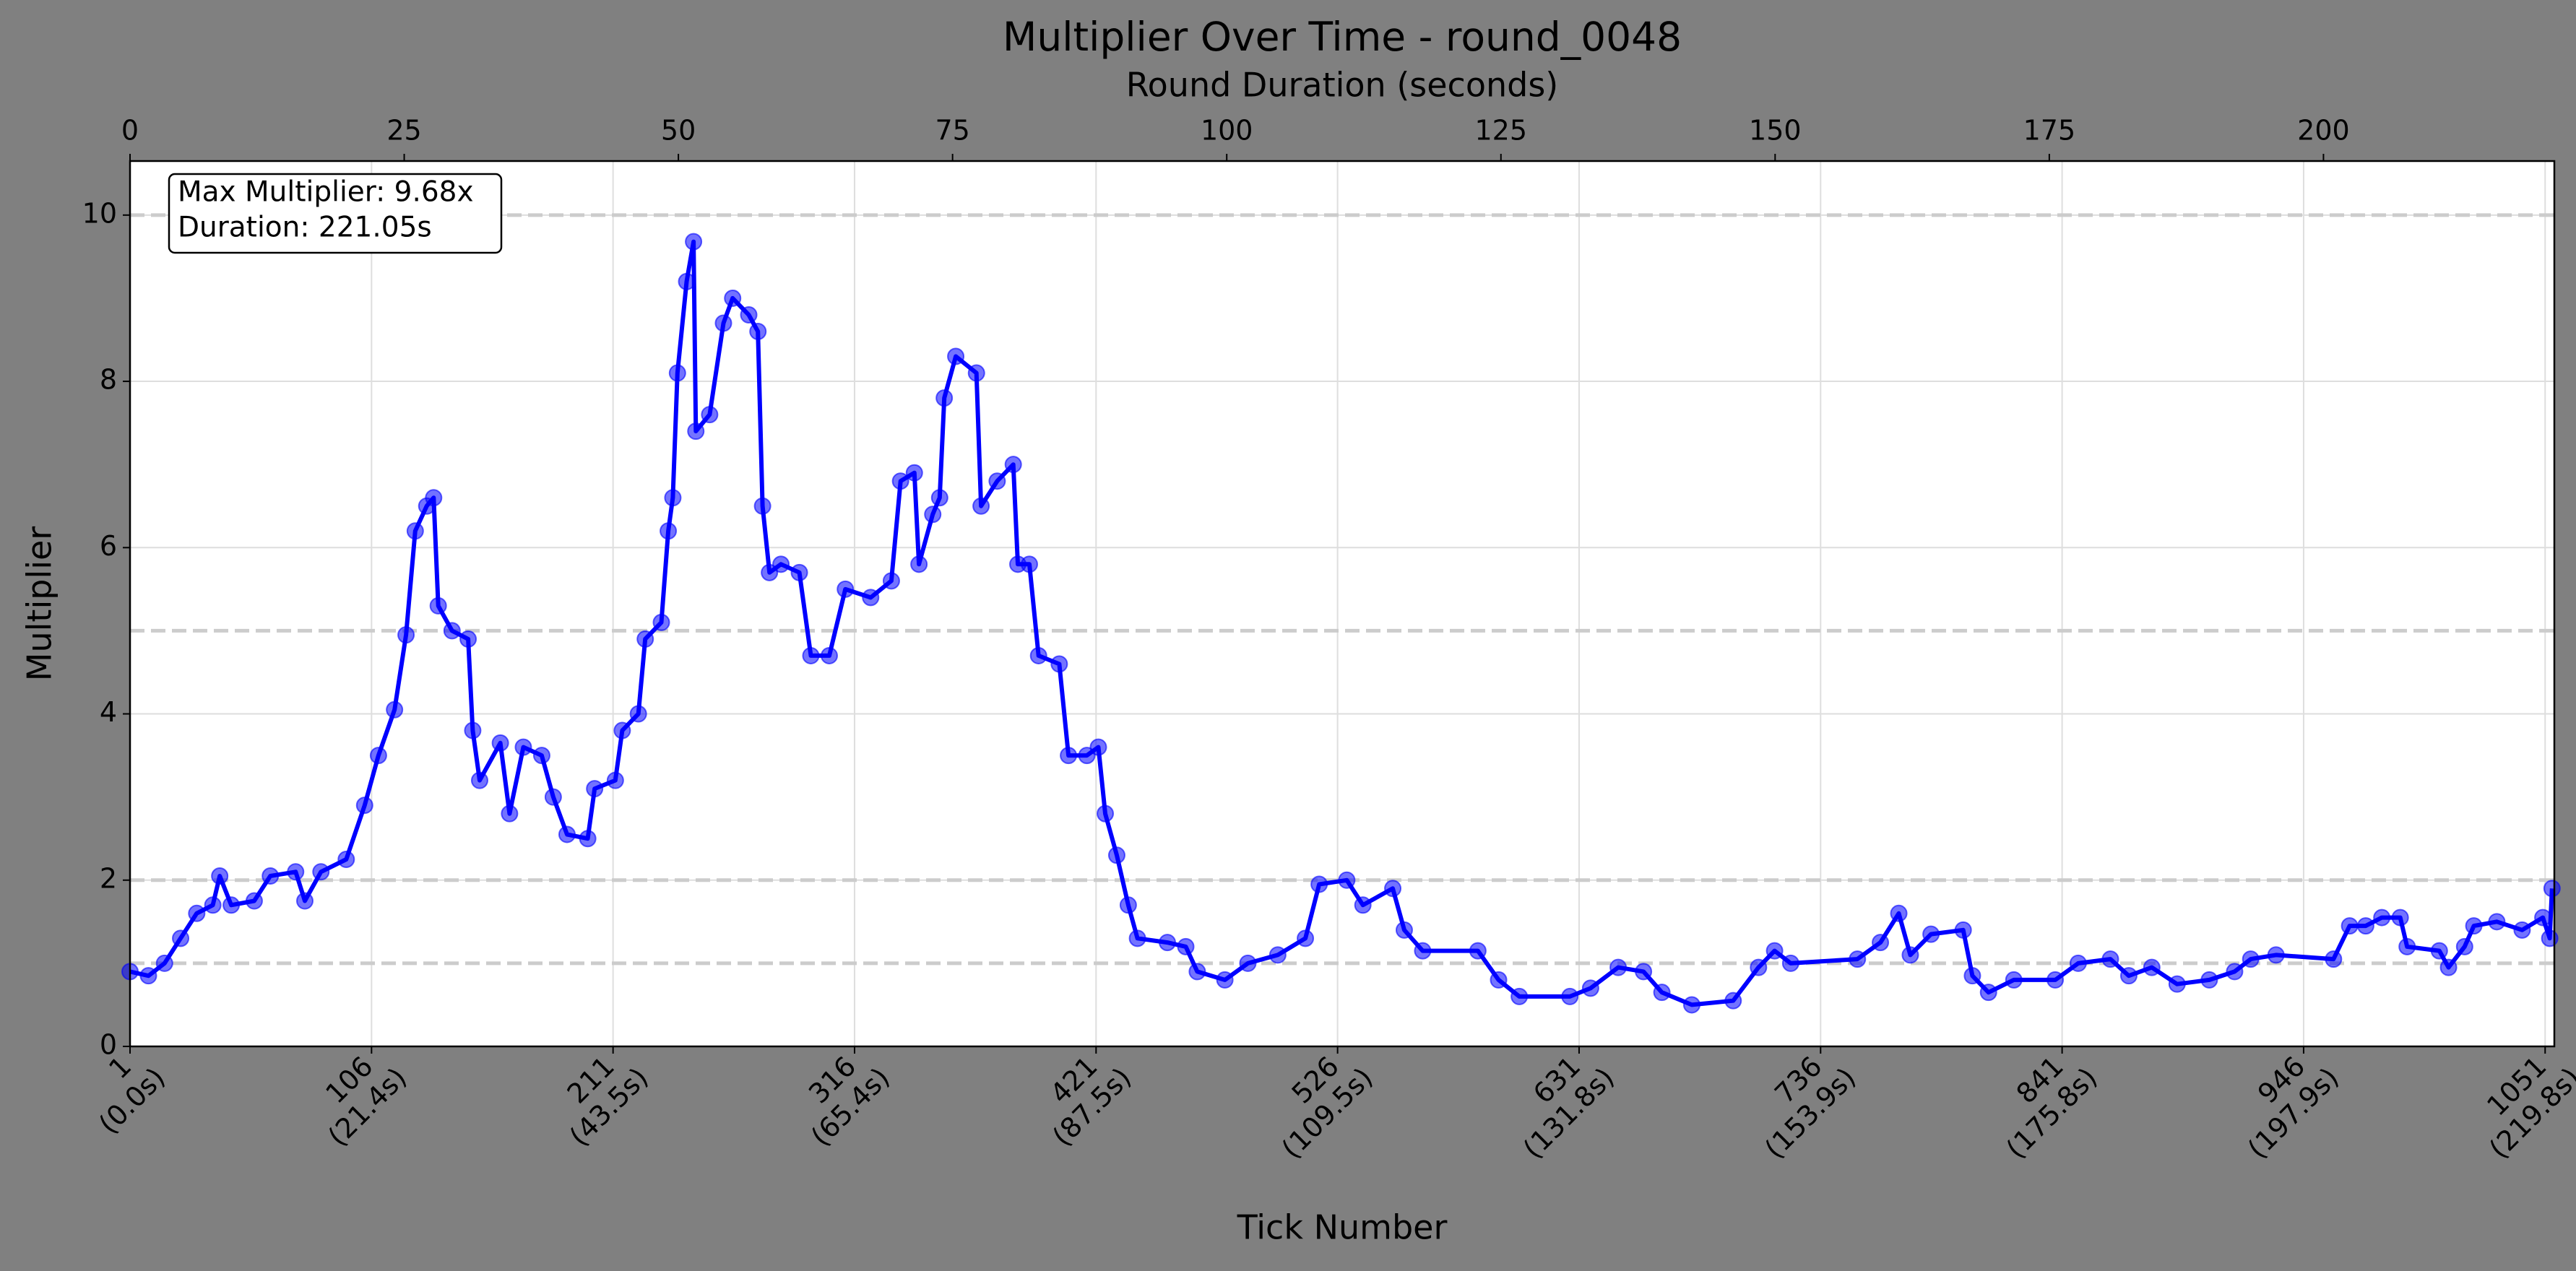 The width and height of the screenshot is (2576, 1271). I want to click on x2-tick-label: 125, so click(1500, 131).